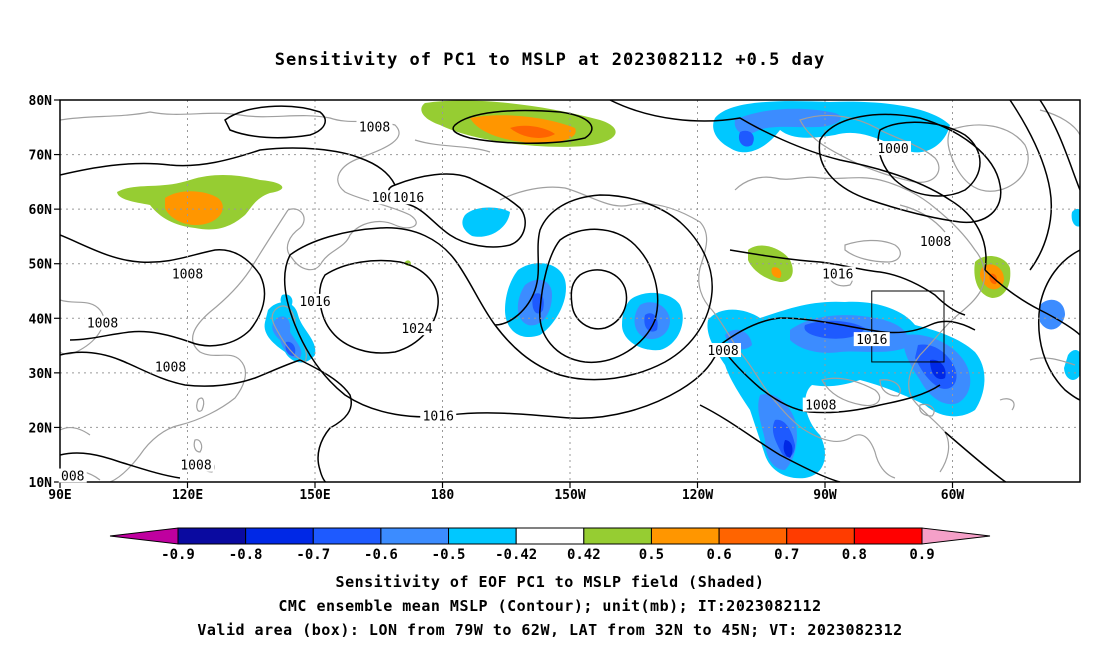 The width and height of the screenshot is (1100, 650). Describe the element at coordinates (314, 495) in the screenshot. I see `lon-tick-label: 150E` at that location.